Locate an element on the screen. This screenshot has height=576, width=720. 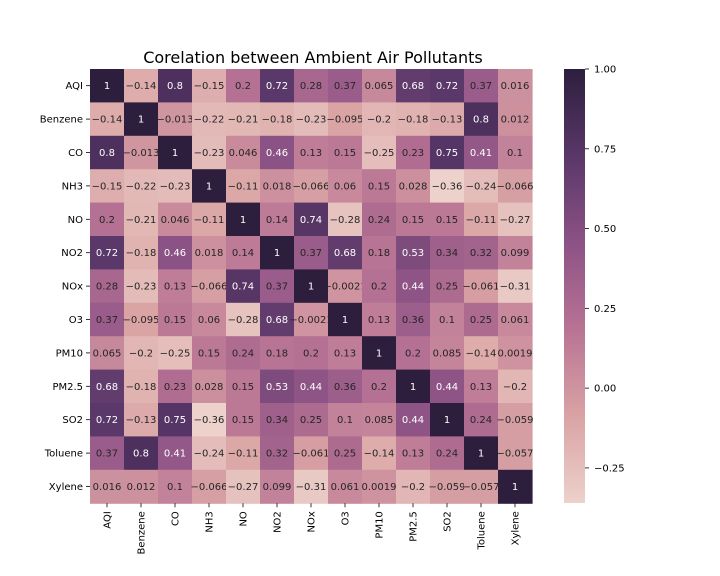
cell-value-label: 0.13 is located at coordinates (311, 153).